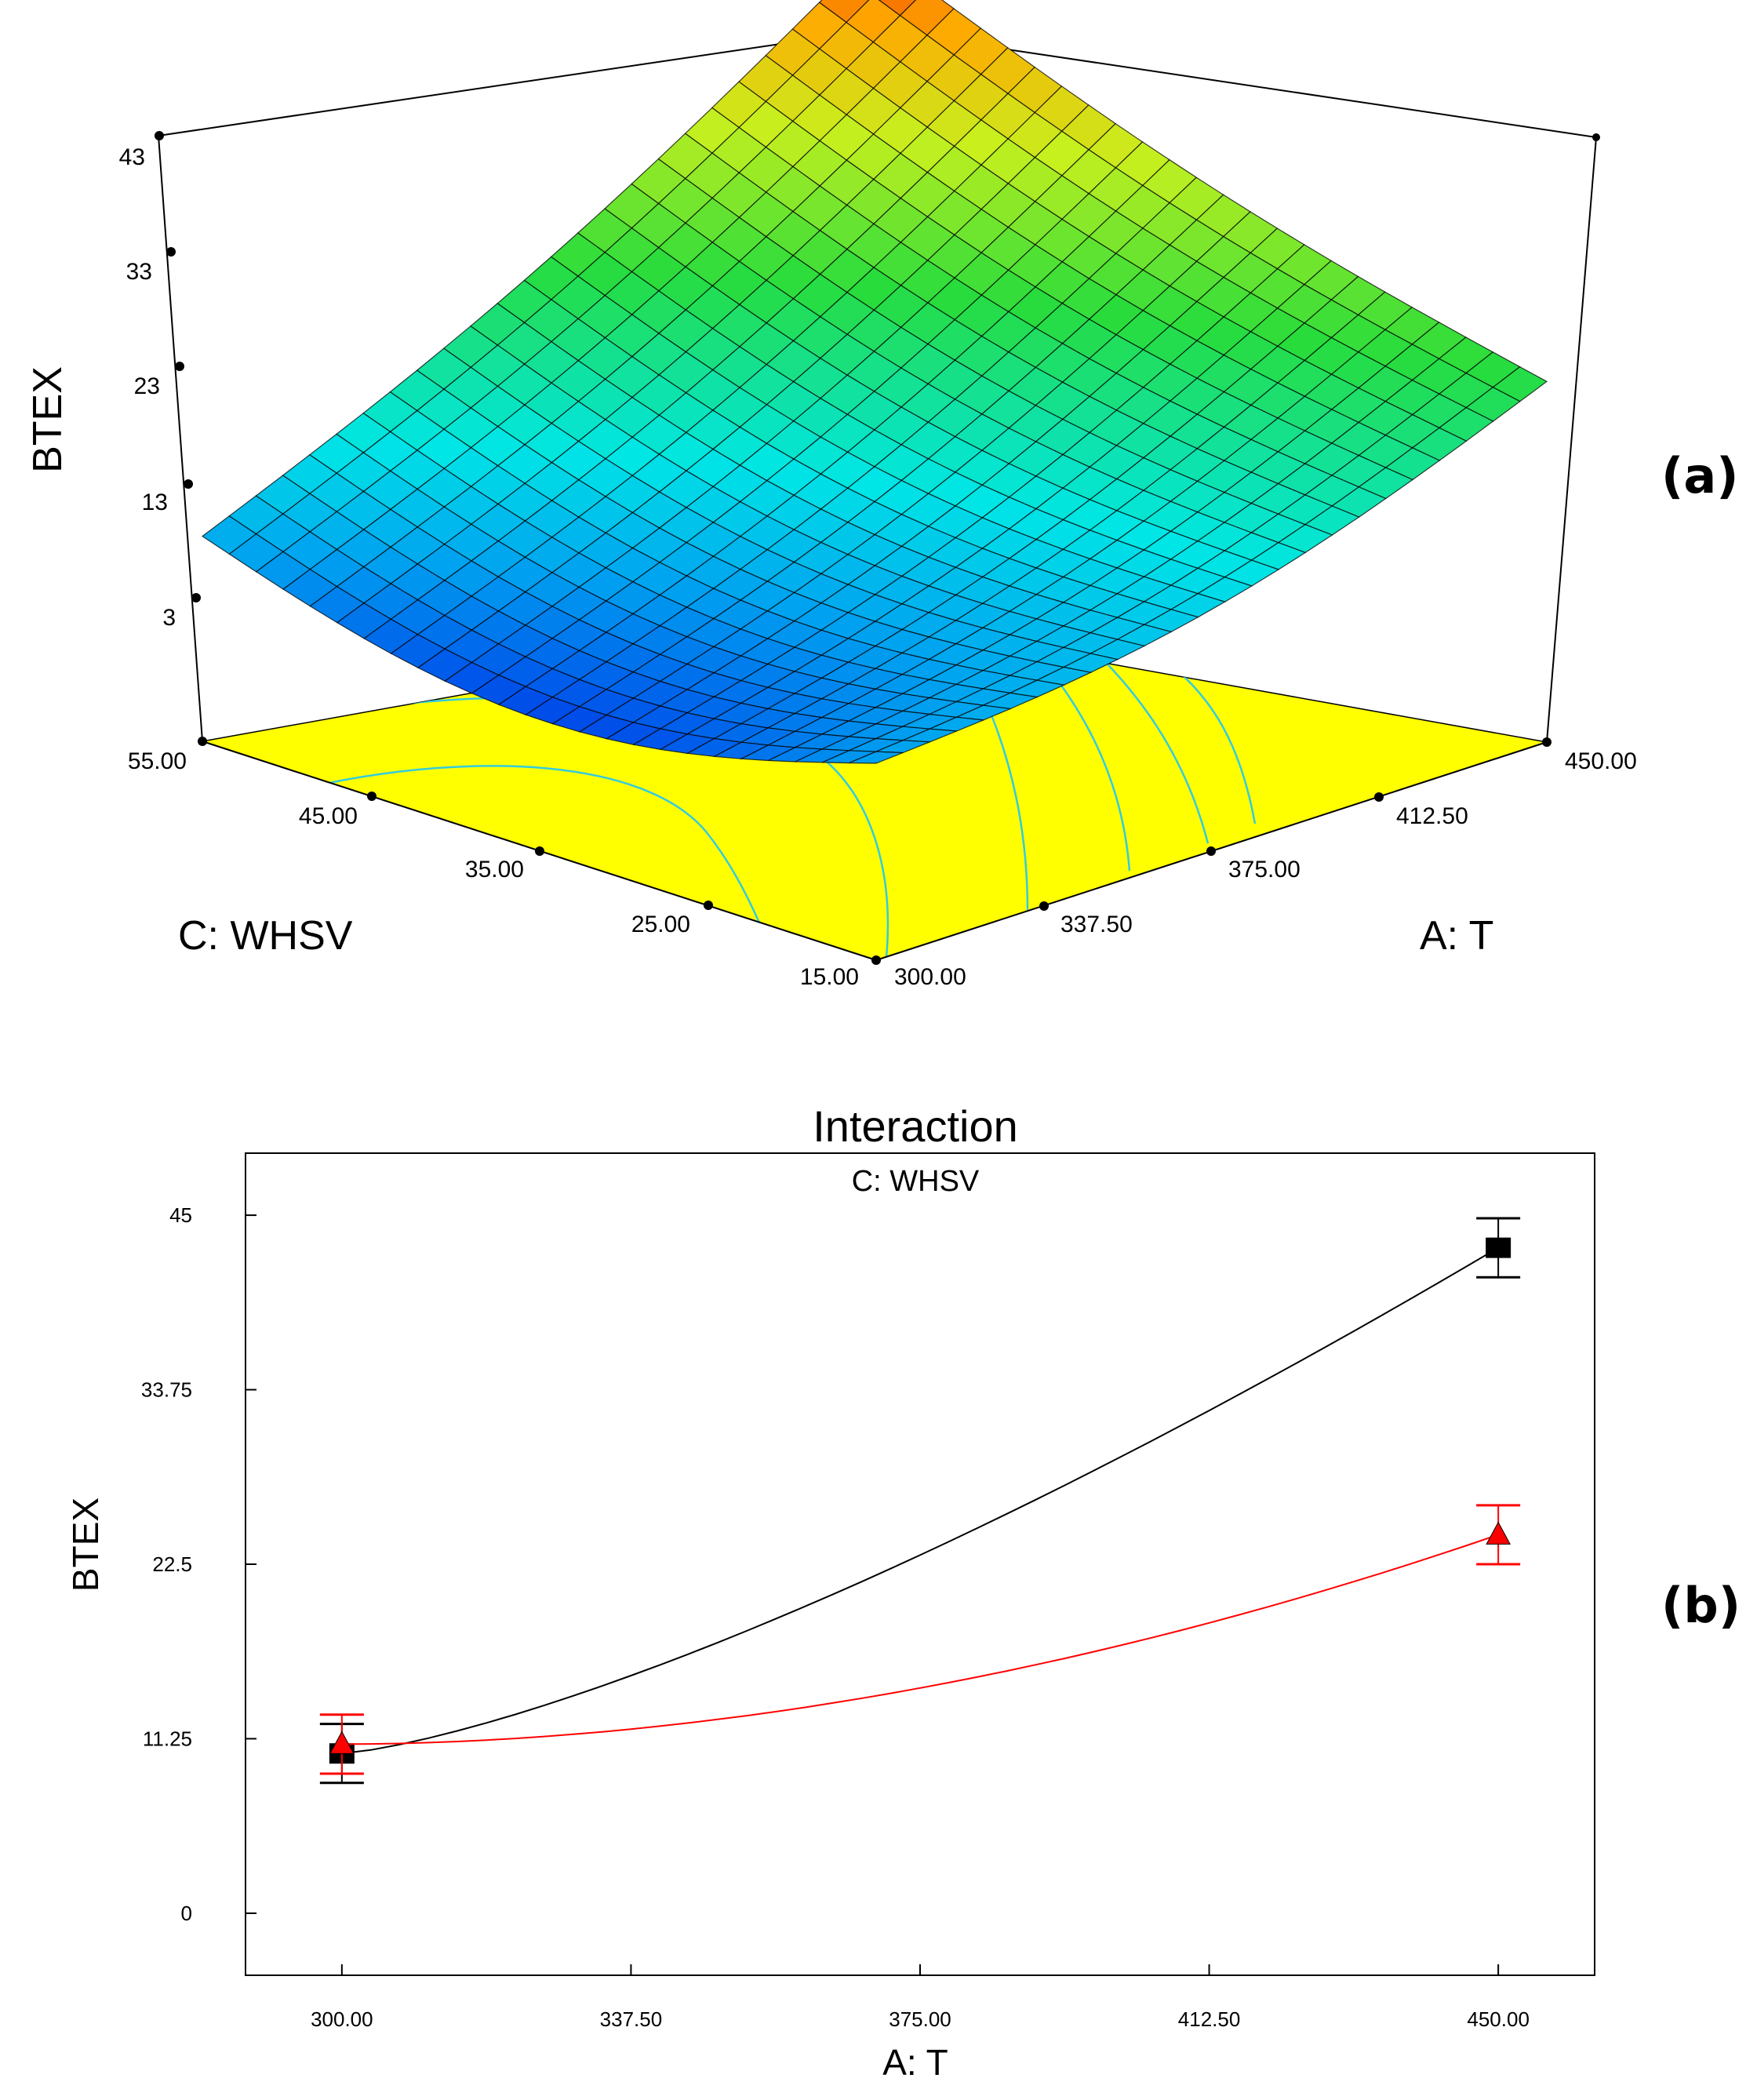 Image resolution: width=1757 pixels, height=2100 pixels. What do you see at coordinates (198, 1564) in the screenshot?
I see `y-ticks: 0 11.25 22.5 33.75 45` at bounding box center [198, 1564].